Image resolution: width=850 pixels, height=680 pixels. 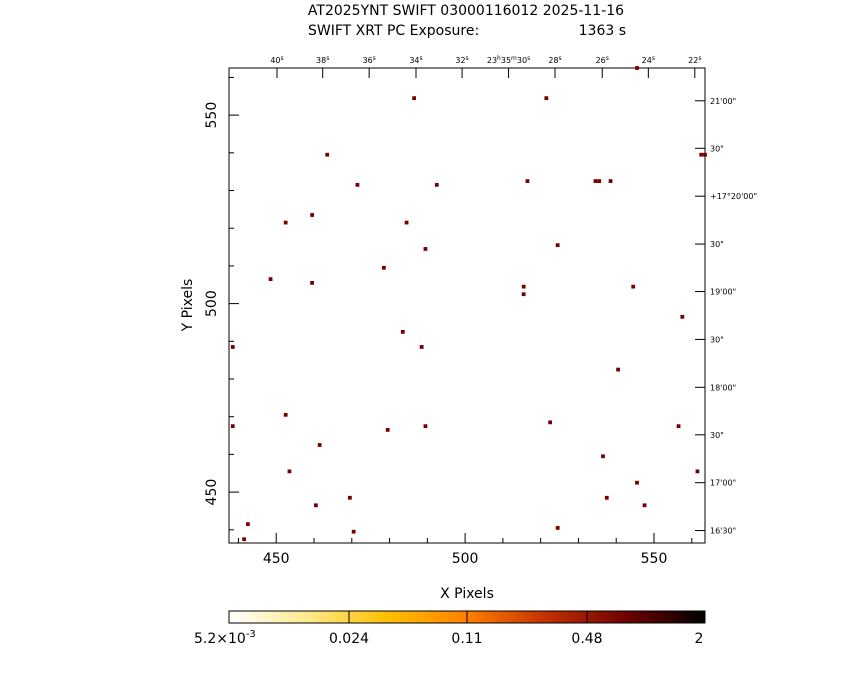 What do you see at coordinates (654, 559) in the screenshot?
I see `x-tick-label-2: 550` at bounding box center [654, 559].